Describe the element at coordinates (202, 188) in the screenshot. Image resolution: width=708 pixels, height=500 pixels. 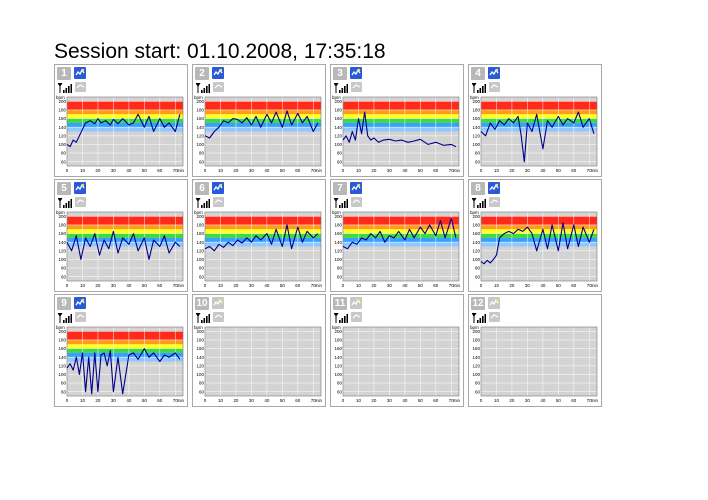
I see `panel-number-badge: 6` at that location.